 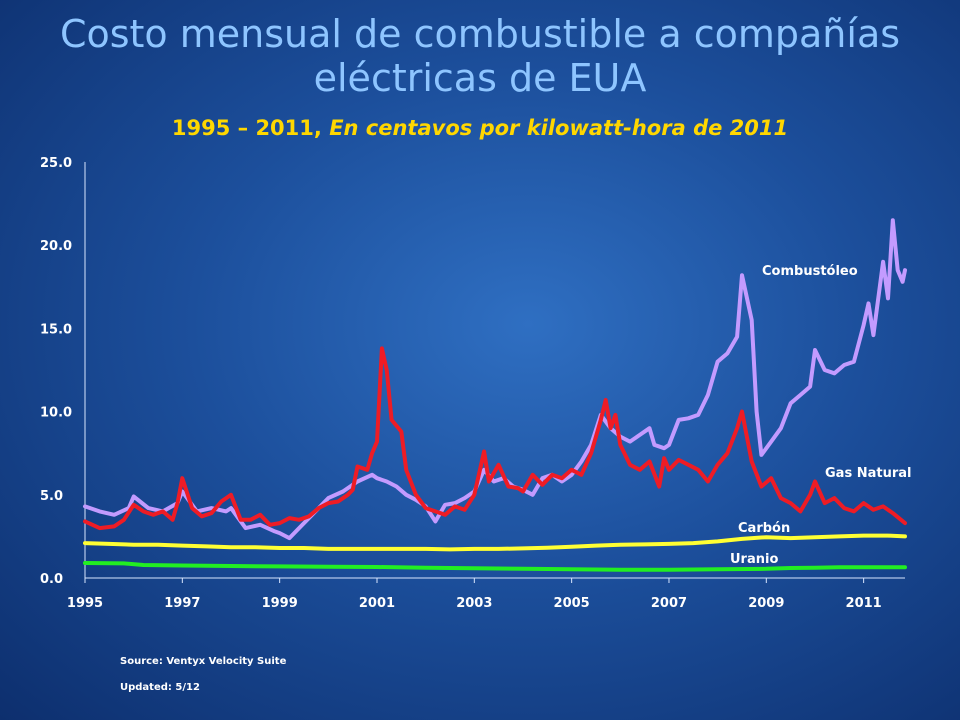 What do you see at coordinates (250, 128) in the screenshot?
I see `subtitle-years: 1995 – 2011,` at bounding box center [250, 128].